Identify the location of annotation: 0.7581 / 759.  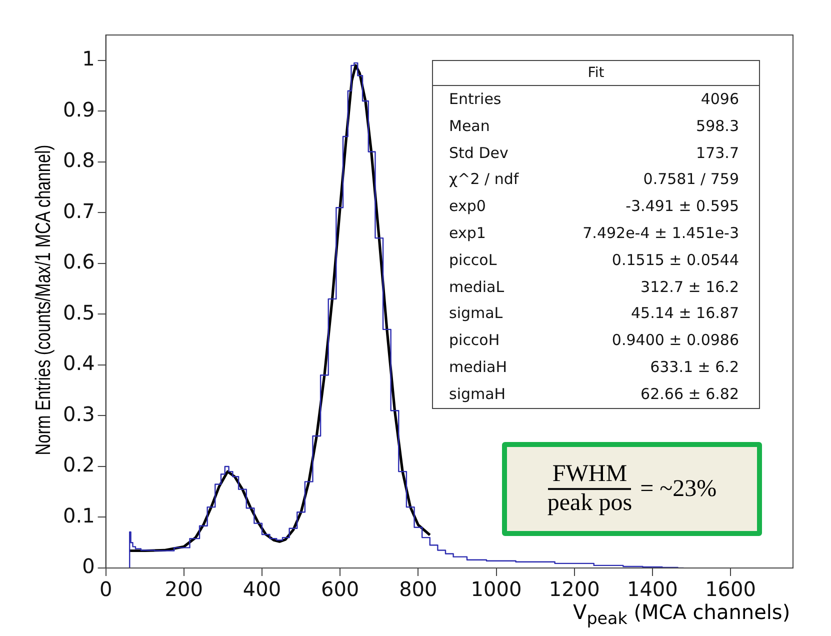
(691, 179).